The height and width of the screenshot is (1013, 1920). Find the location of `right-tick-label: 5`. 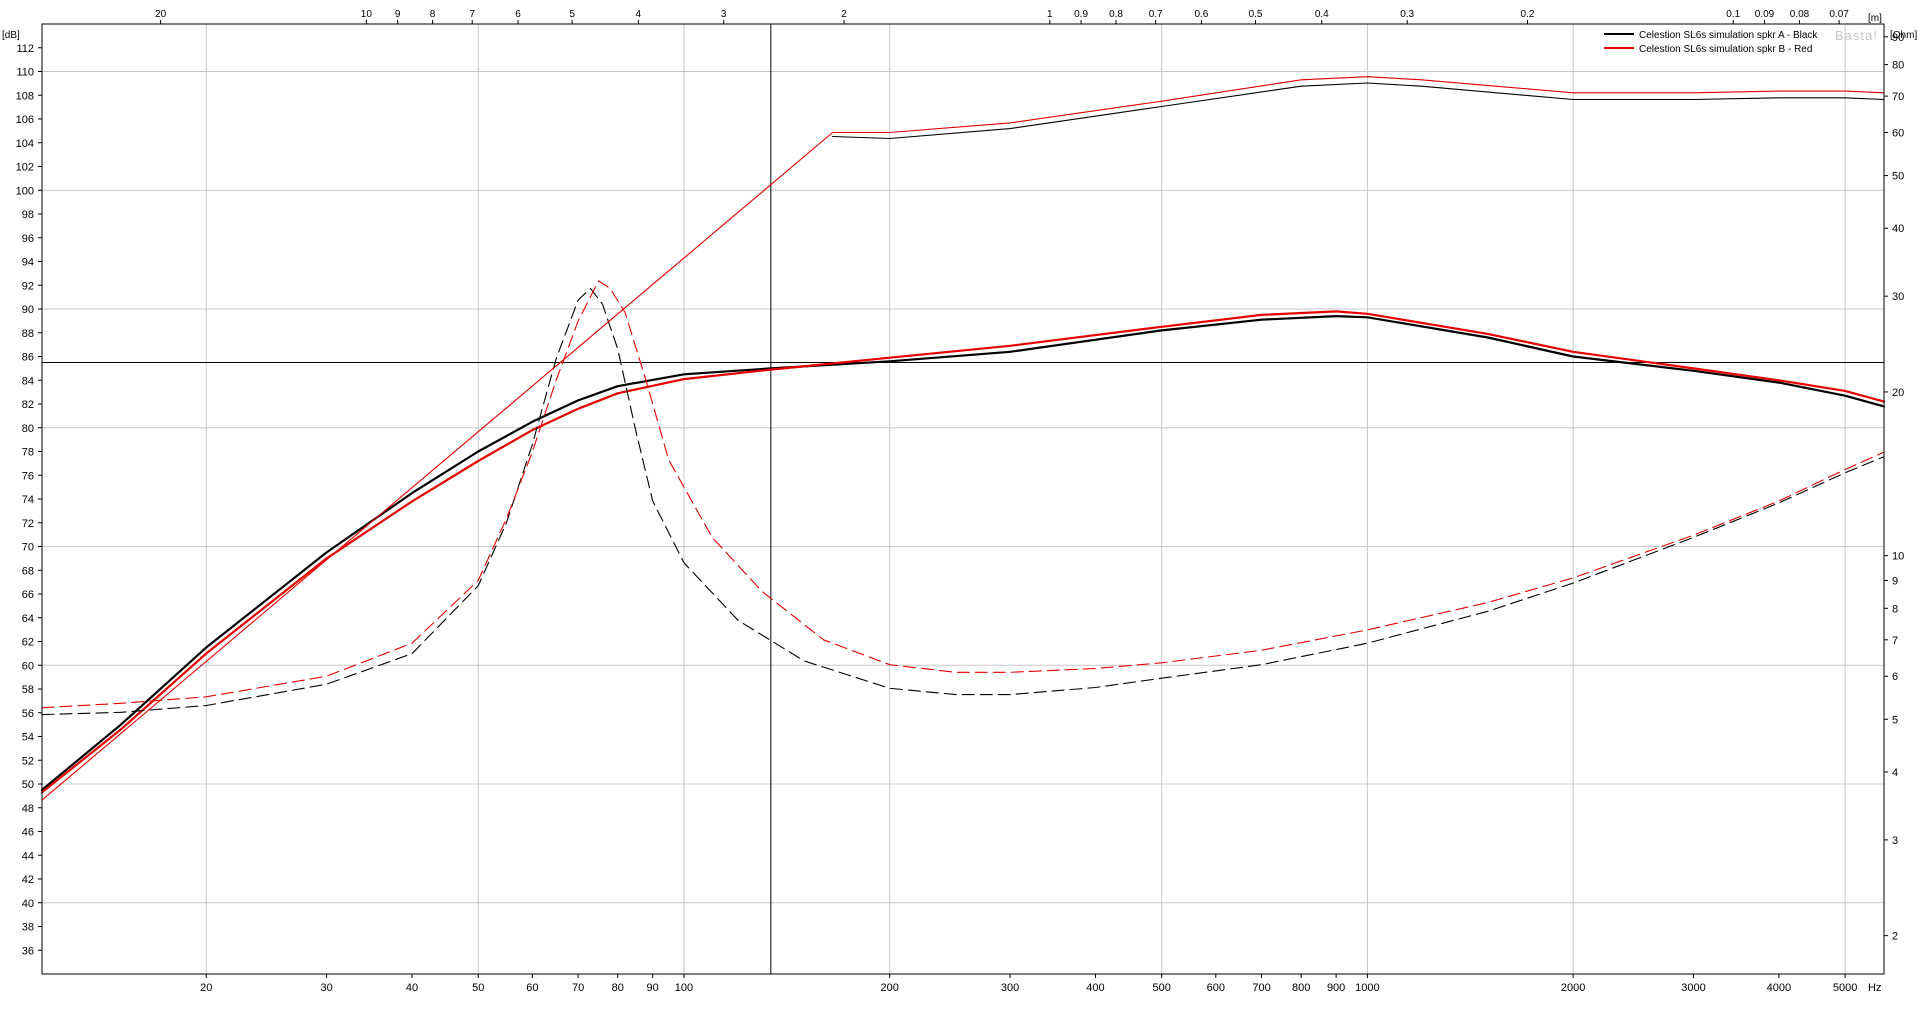

right-tick-label: 5 is located at coordinates (1895, 720).